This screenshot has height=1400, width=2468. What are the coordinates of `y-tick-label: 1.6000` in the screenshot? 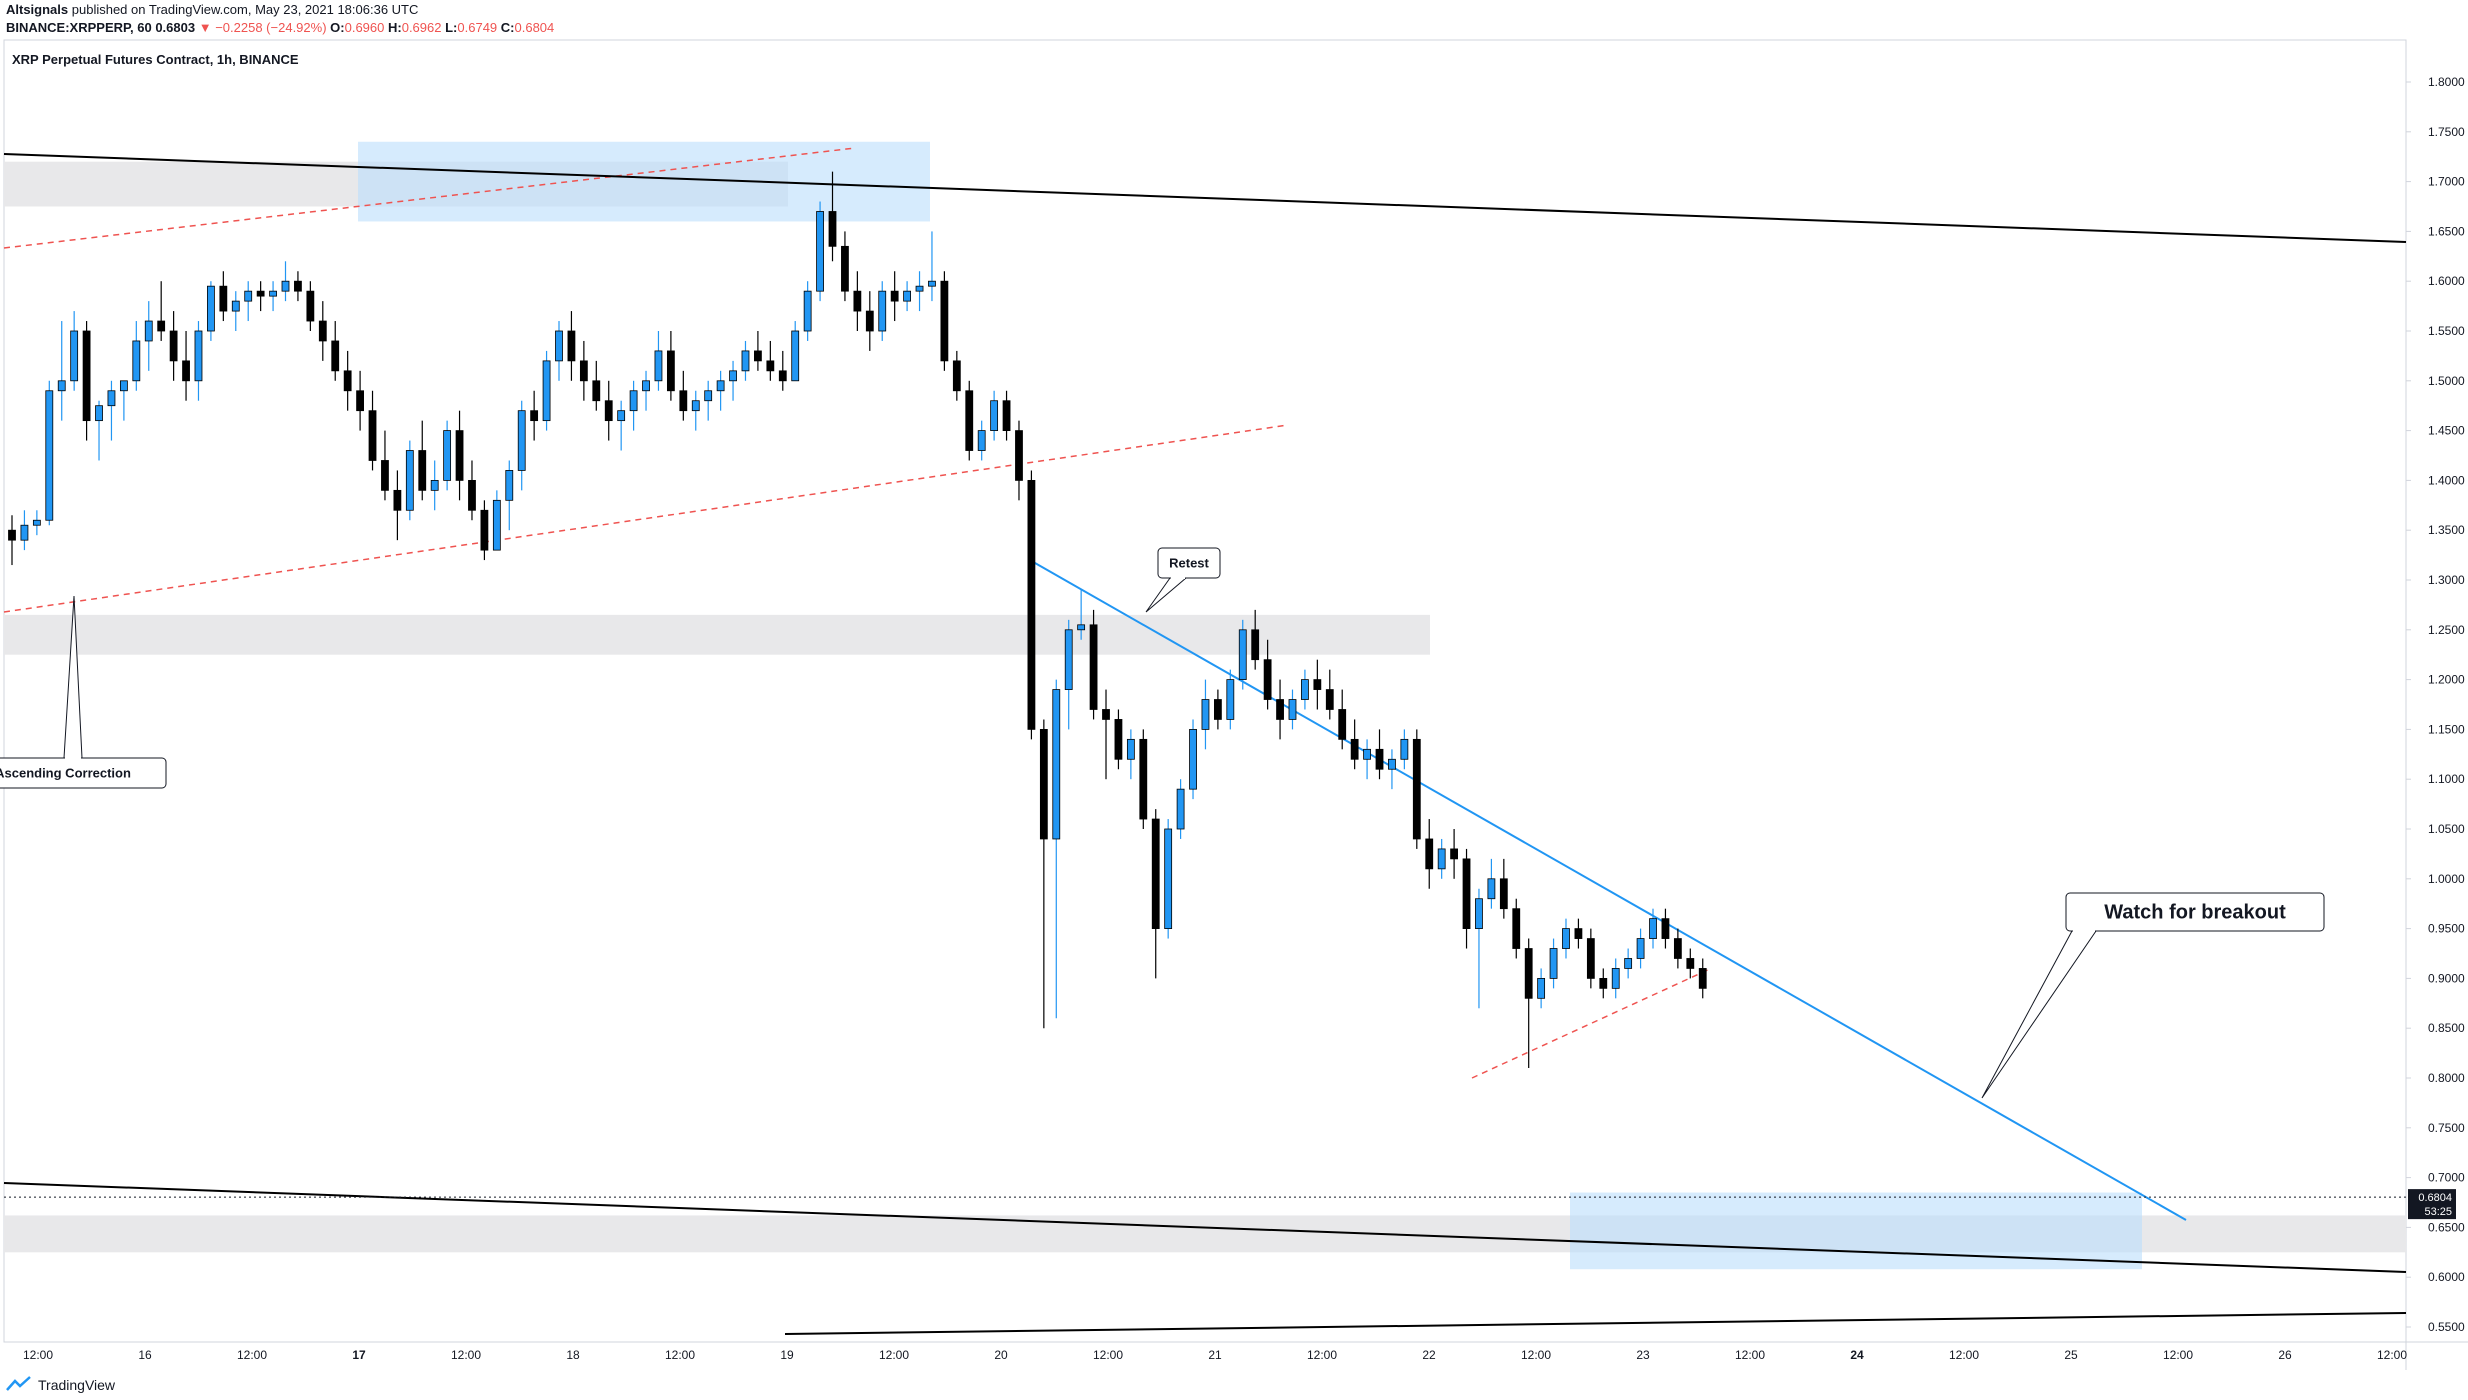 It's located at (2446, 281).